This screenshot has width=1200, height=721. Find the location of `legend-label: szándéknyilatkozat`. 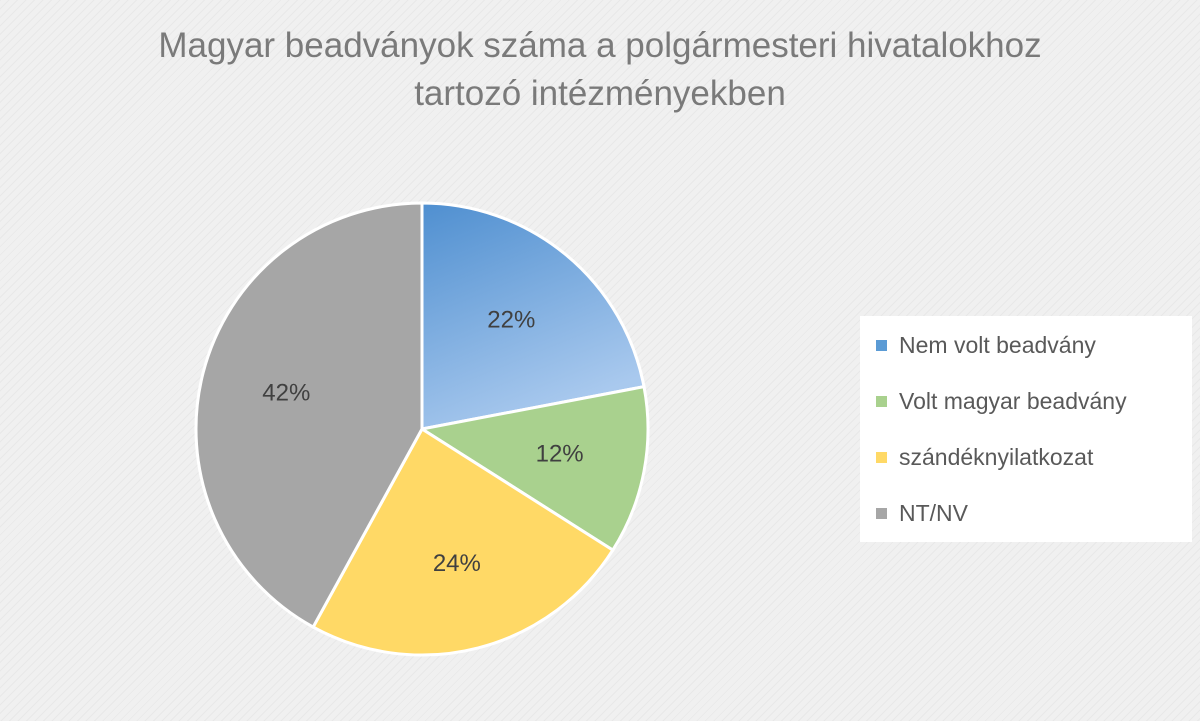

legend-label: szándéknyilatkozat is located at coordinates (996, 457).